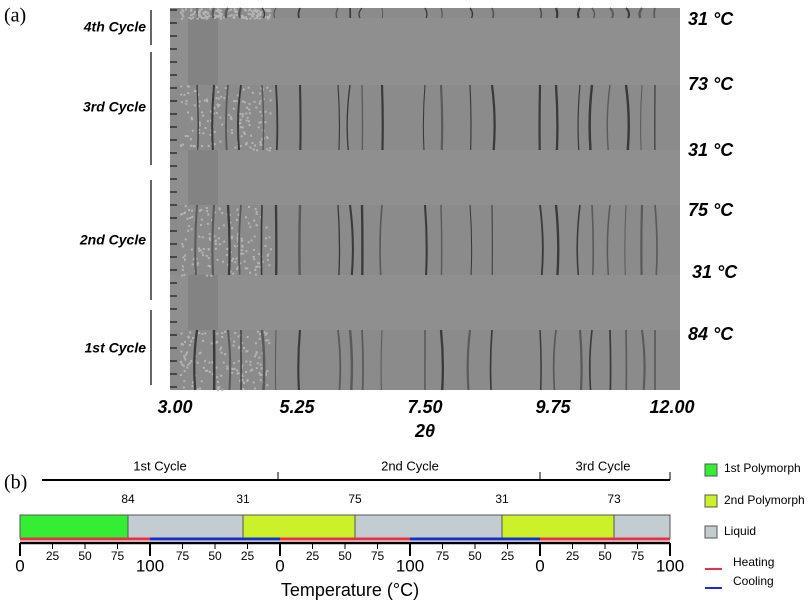 The height and width of the screenshot is (605, 810). What do you see at coordinates (118, 556) in the screenshot?
I see `axis-tick-label: 75` at bounding box center [118, 556].